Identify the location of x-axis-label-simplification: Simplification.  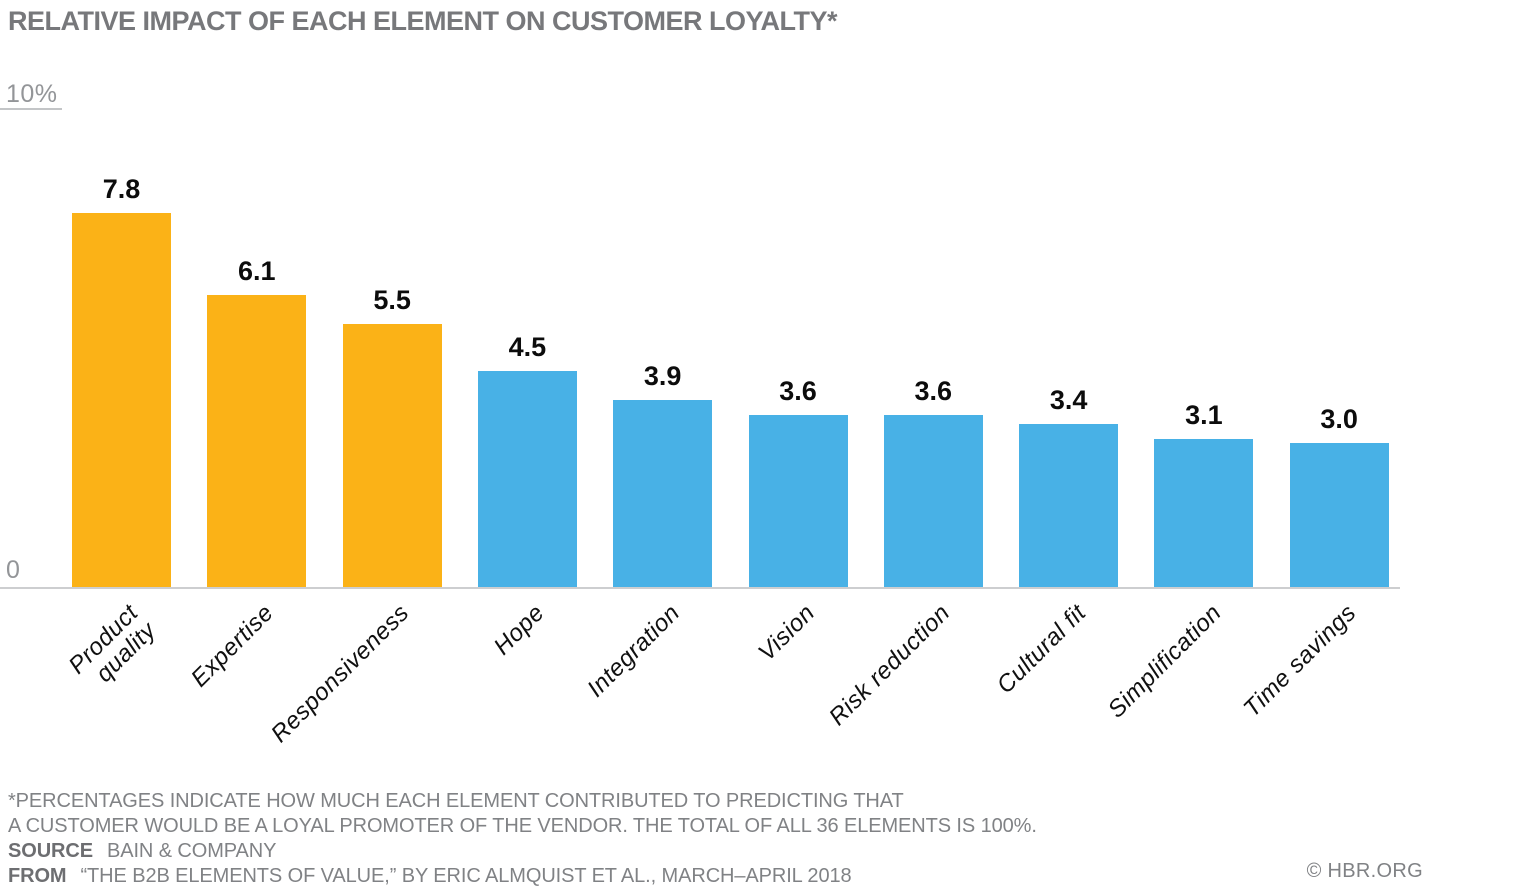
(1164, 661).